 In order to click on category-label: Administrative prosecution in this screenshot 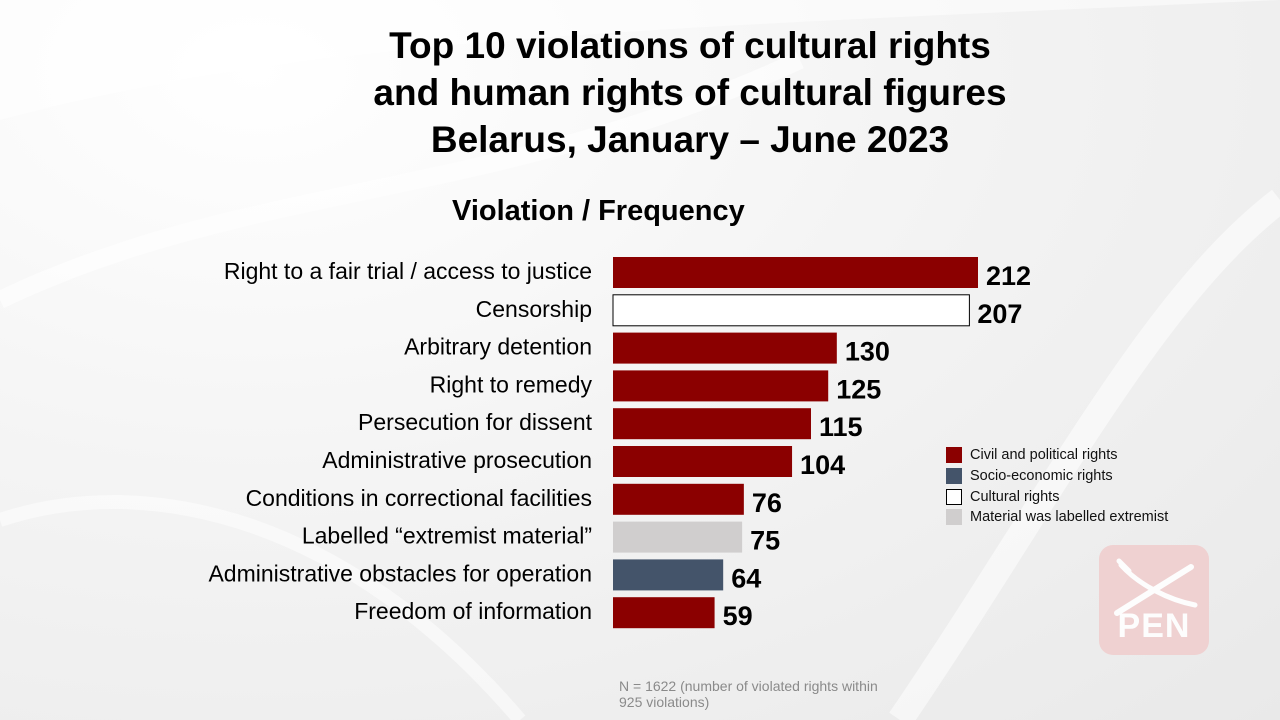, I will do `click(457, 460)`.